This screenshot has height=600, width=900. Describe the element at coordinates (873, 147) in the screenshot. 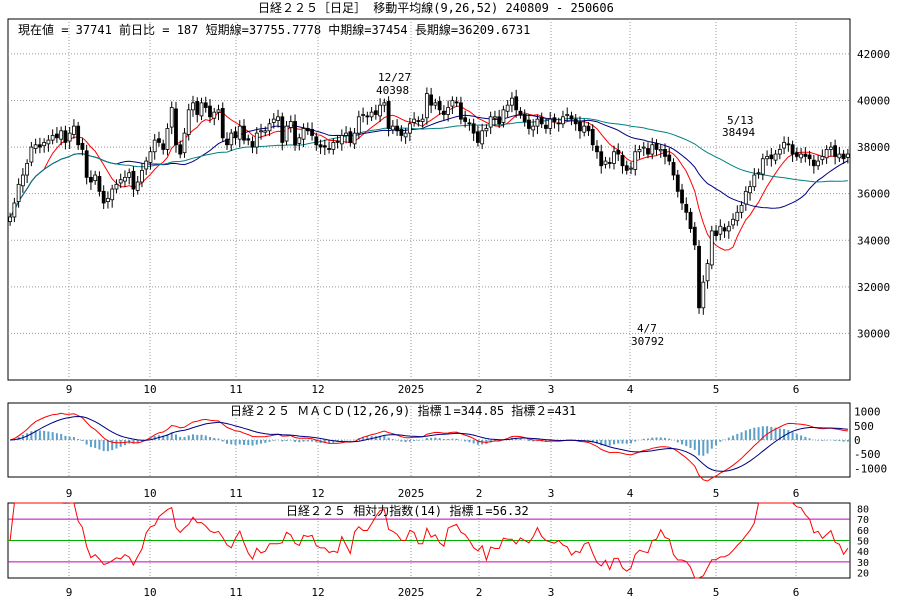

I see `price-y-tick-label: 38000` at that location.